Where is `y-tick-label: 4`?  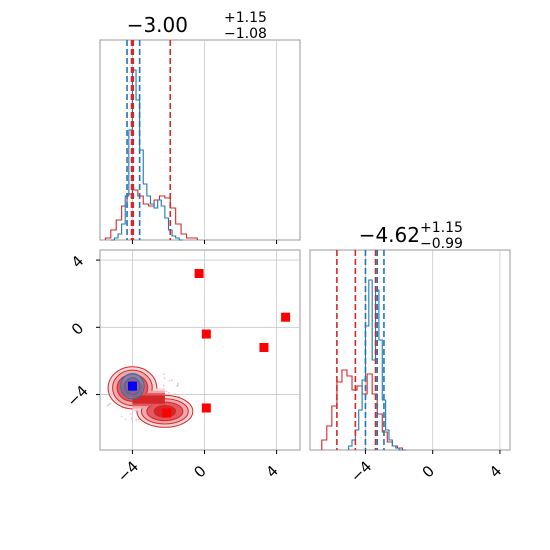
y-tick-label: 4 is located at coordinates (77, 261).